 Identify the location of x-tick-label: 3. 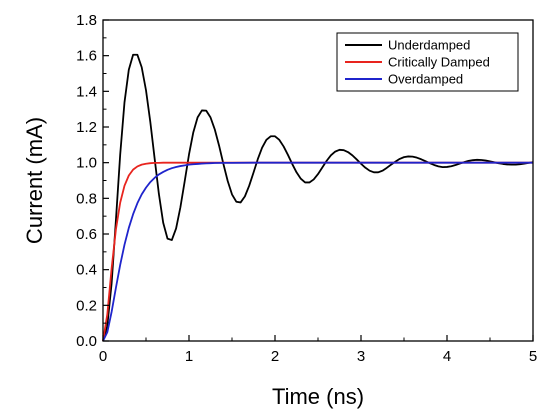
(361, 356).